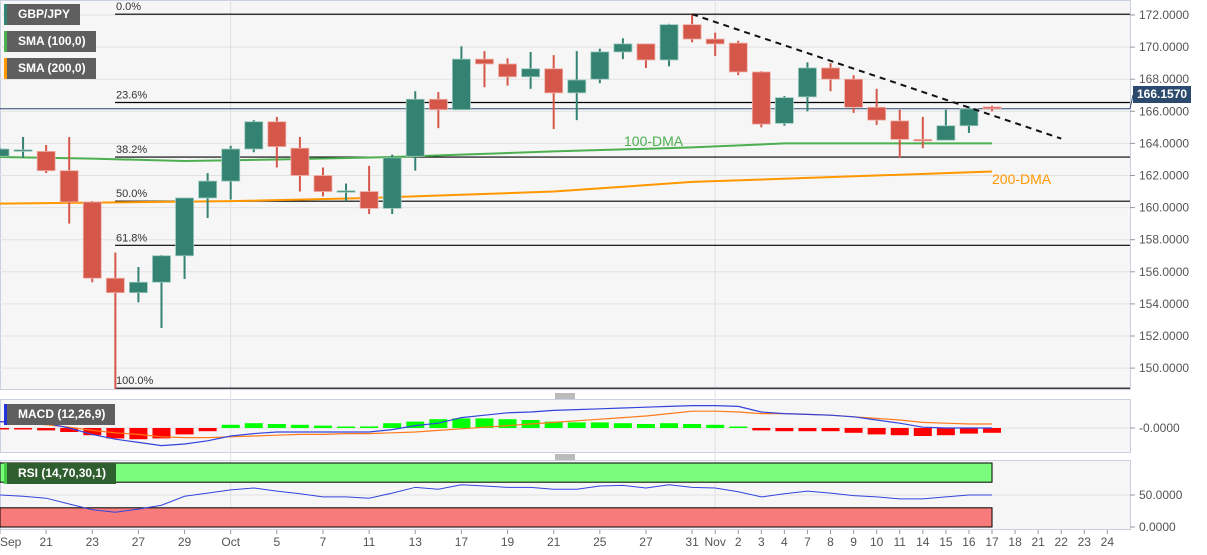  What do you see at coordinates (131, 194) in the screenshot?
I see `fib-level-label: 50.0%` at bounding box center [131, 194].